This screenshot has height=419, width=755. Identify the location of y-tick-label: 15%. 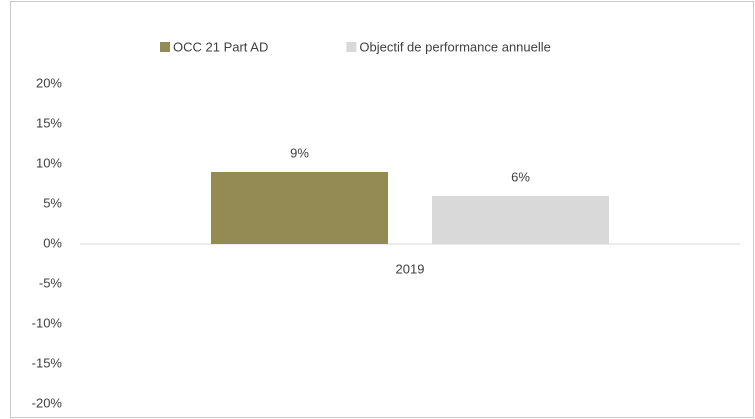
(49, 122).